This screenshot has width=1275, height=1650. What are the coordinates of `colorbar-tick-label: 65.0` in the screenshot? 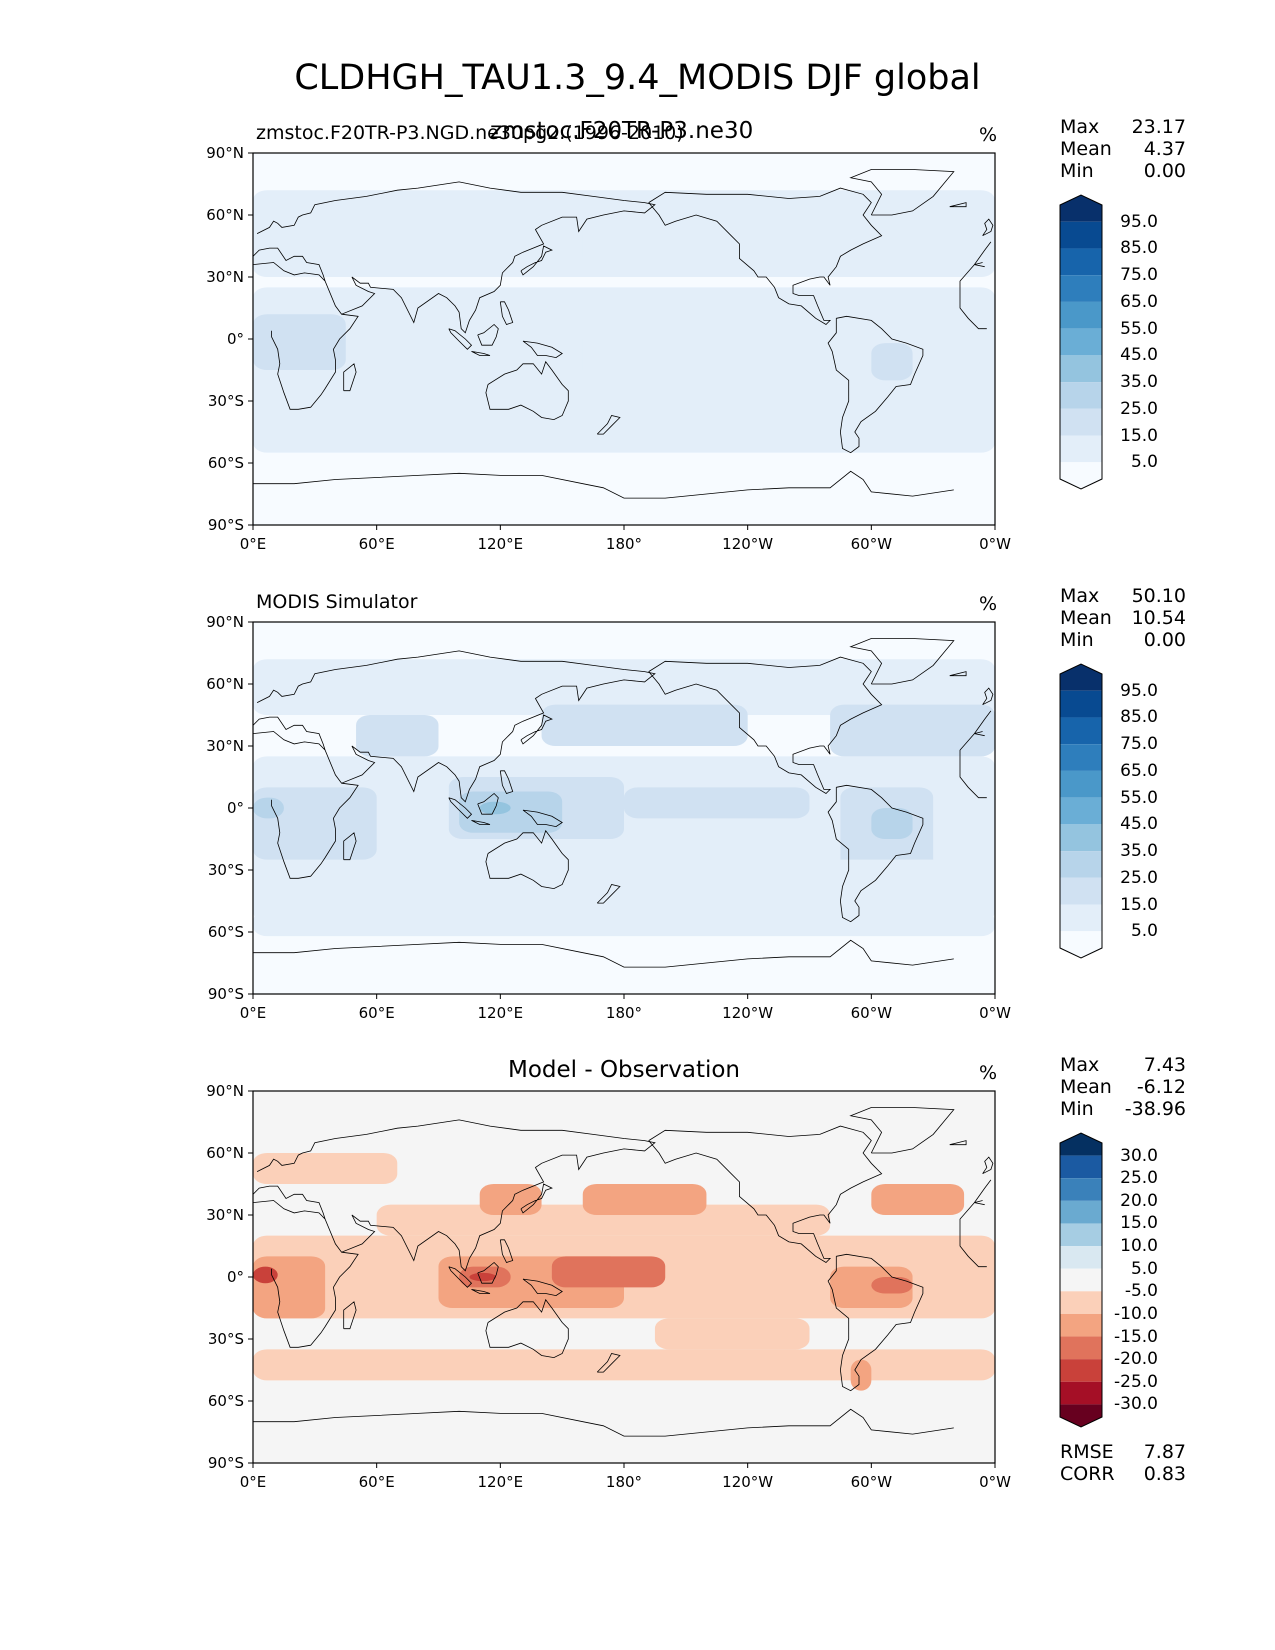 It's located at (1139, 301).